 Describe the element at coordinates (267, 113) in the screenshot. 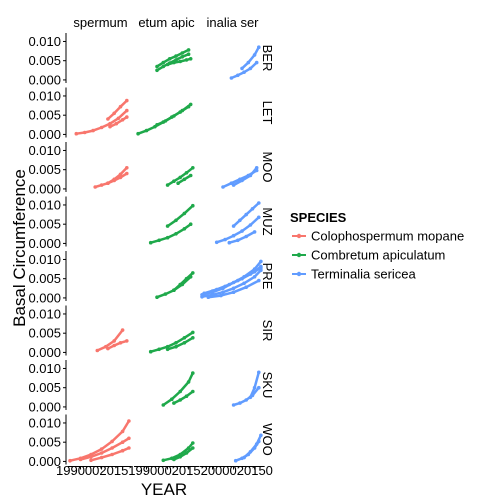

I see `row-strip-label-let: LET` at that location.